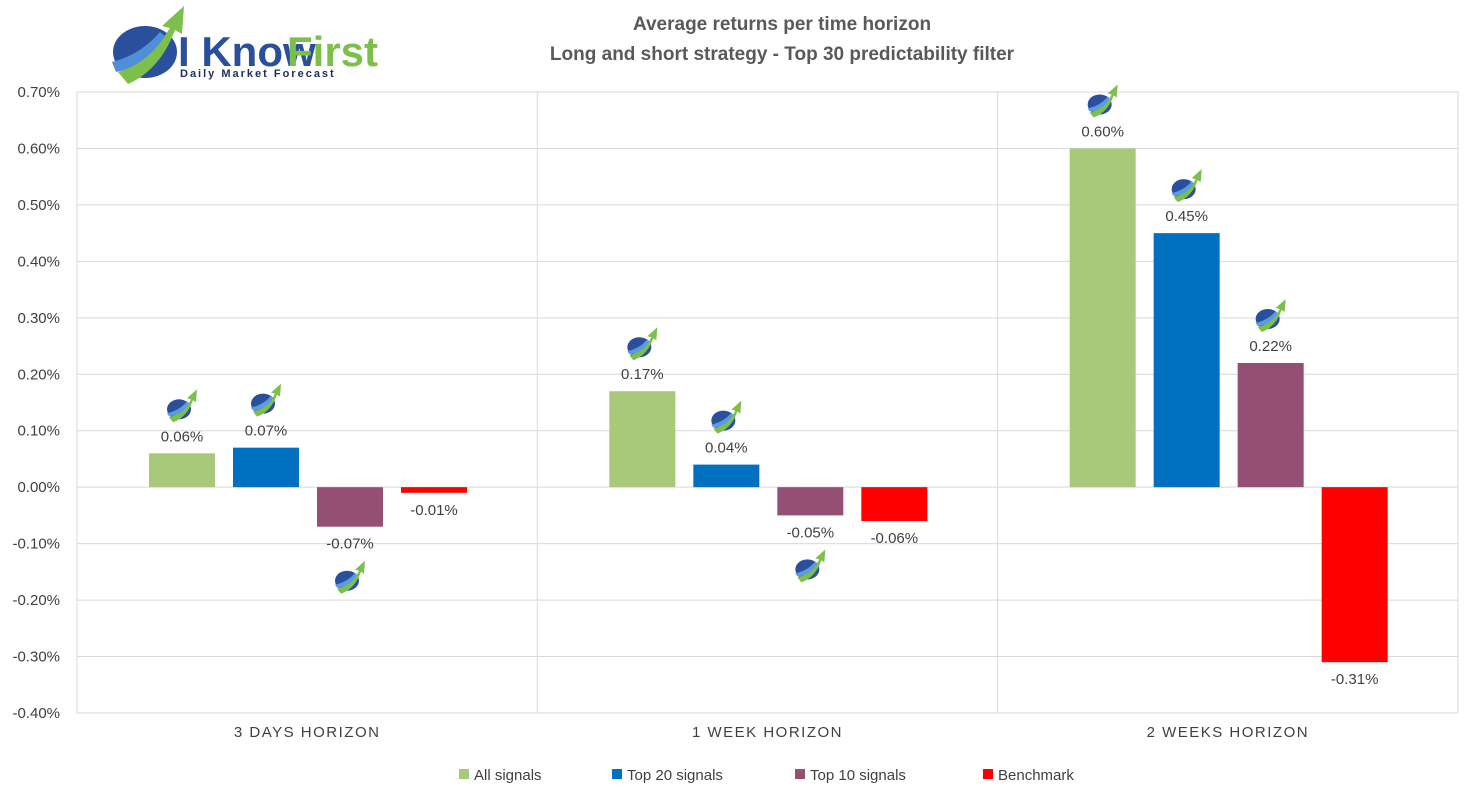 The width and height of the screenshot is (1465, 797). Describe the element at coordinates (36, 600) in the screenshot. I see `y-tick-label: -0.20%` at that location.